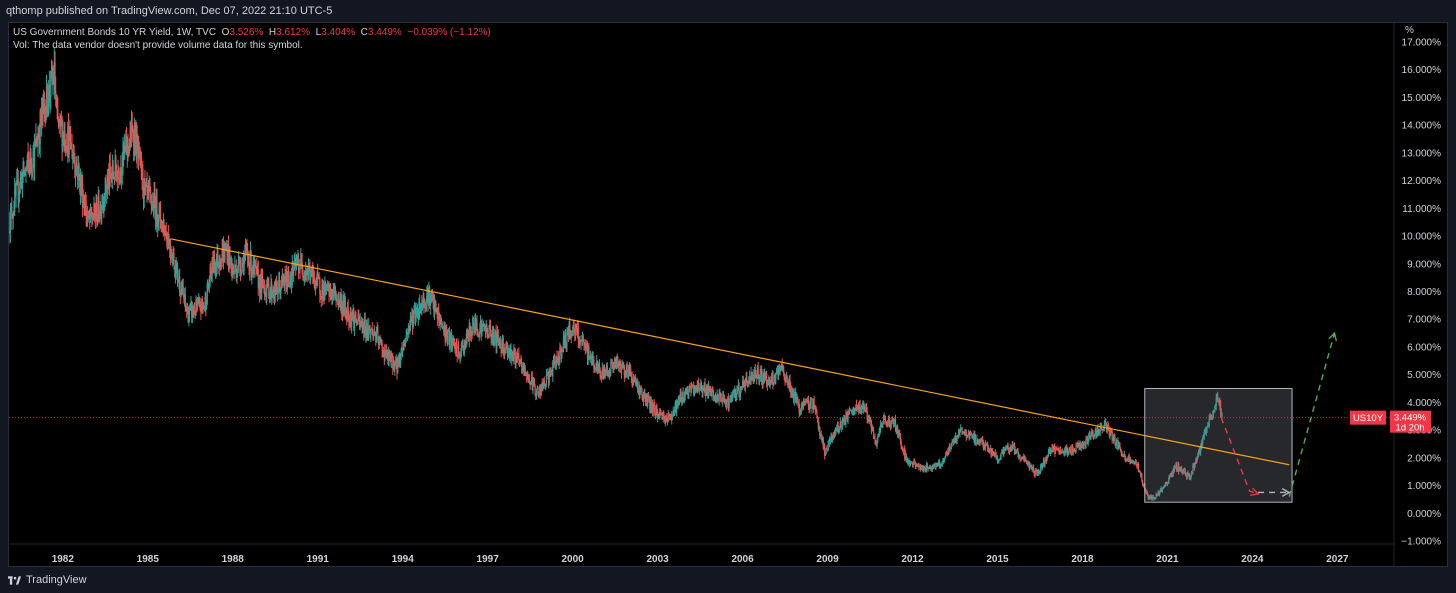 This screenshot has height=593, width=1456. What do you see at coordinates (1218, 445) in the screenshot?
I see `highlight-box` at bounding box center [1218, 445].